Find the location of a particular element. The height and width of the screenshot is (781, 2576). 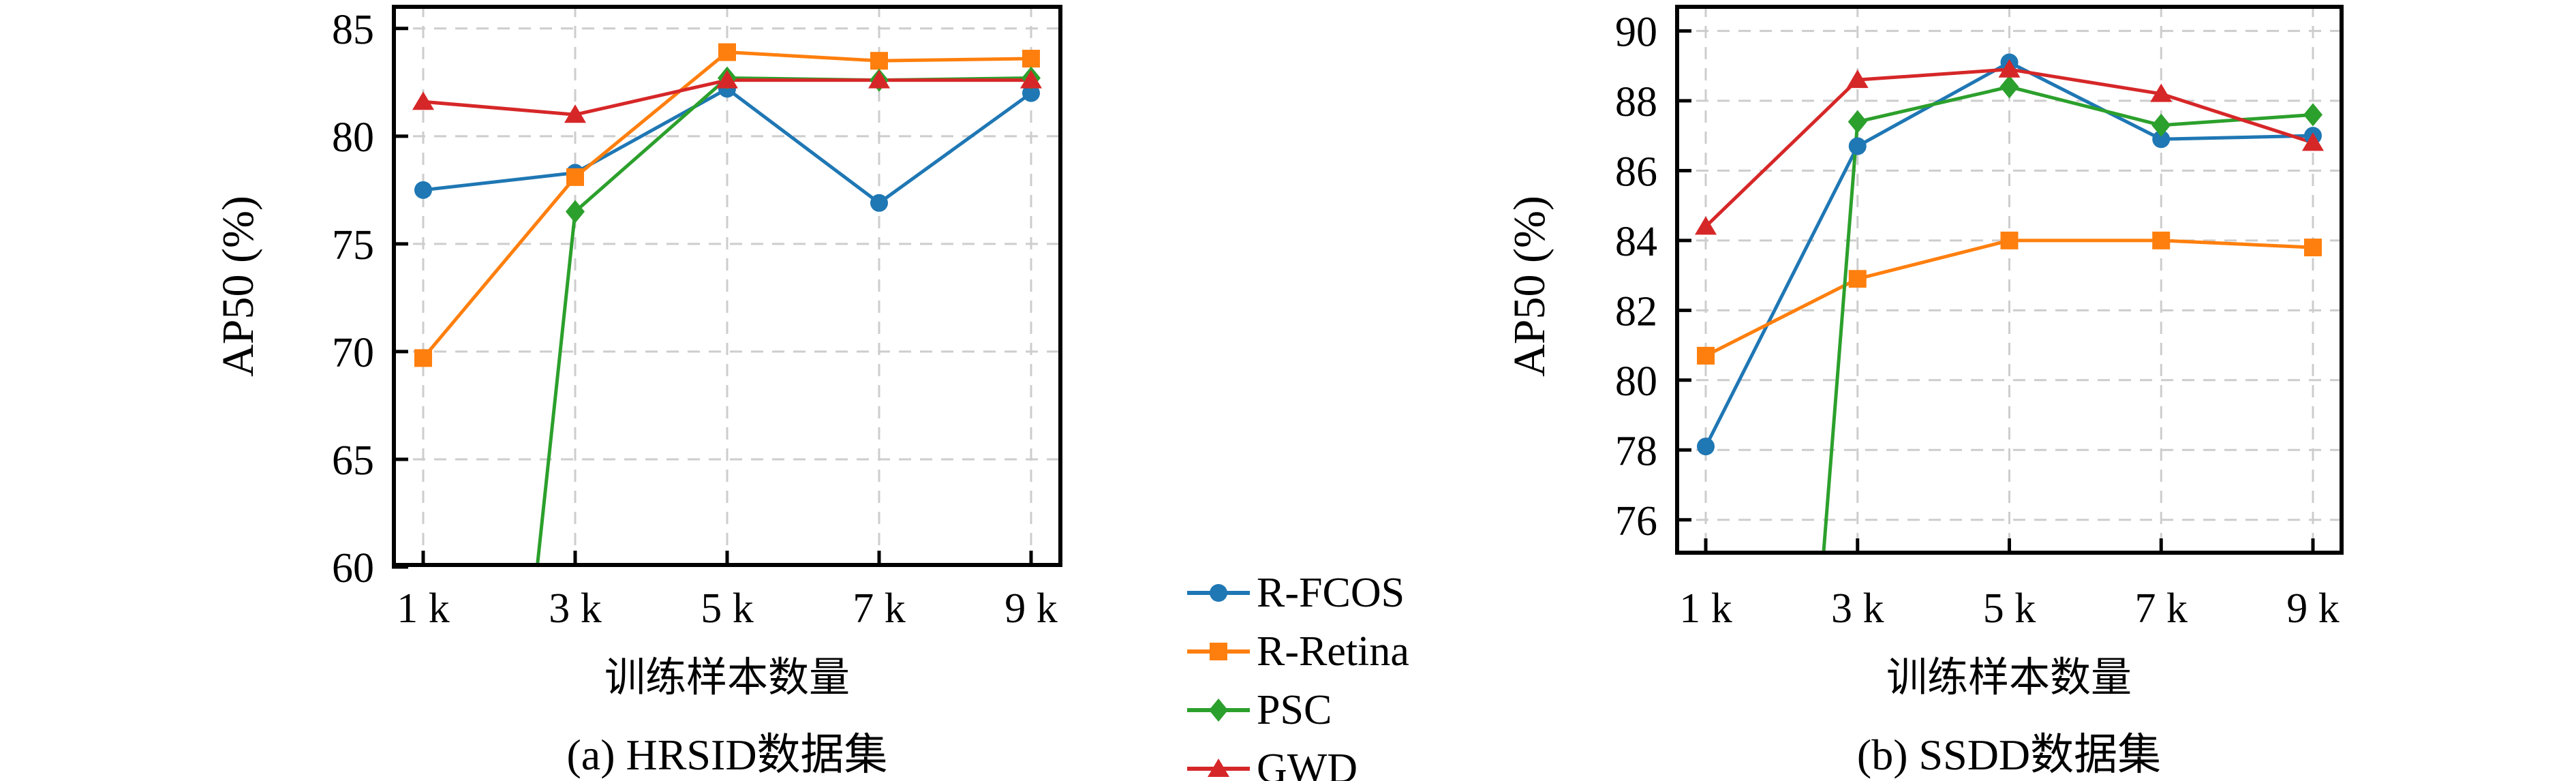

legend-diamond-icon is located at coordinates (1218, 711).